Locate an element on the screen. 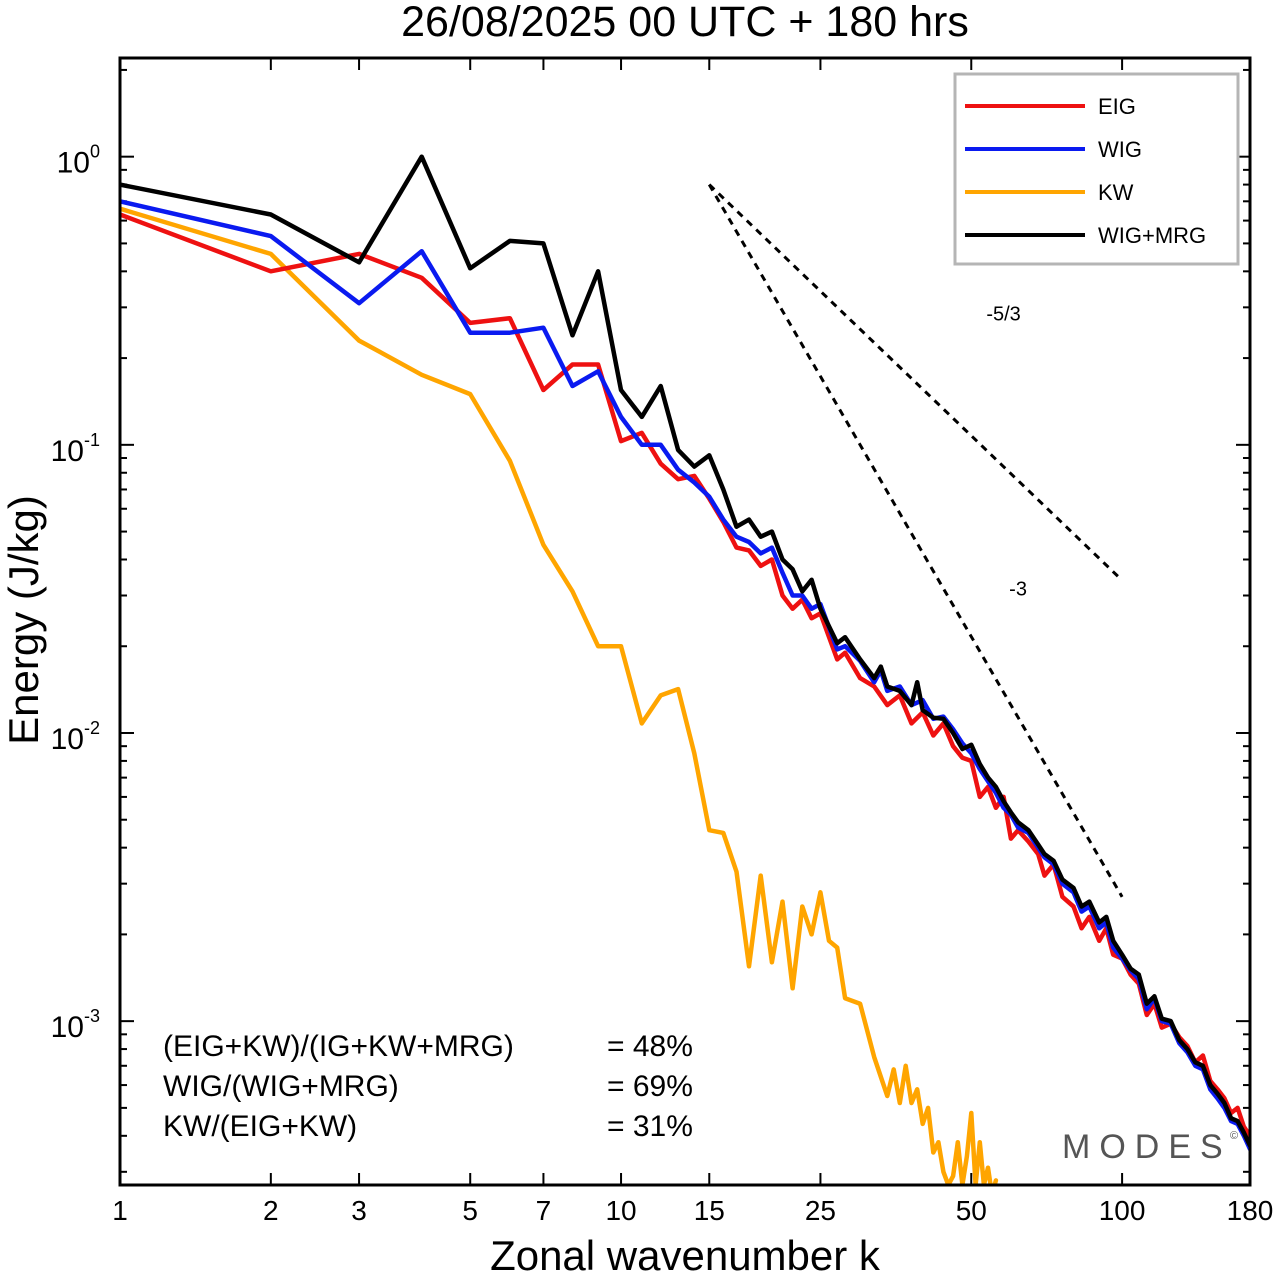 This screenshot has width=1280, height=1281. modes-watermark: MODES © is located at coordinates (1150, 1147).